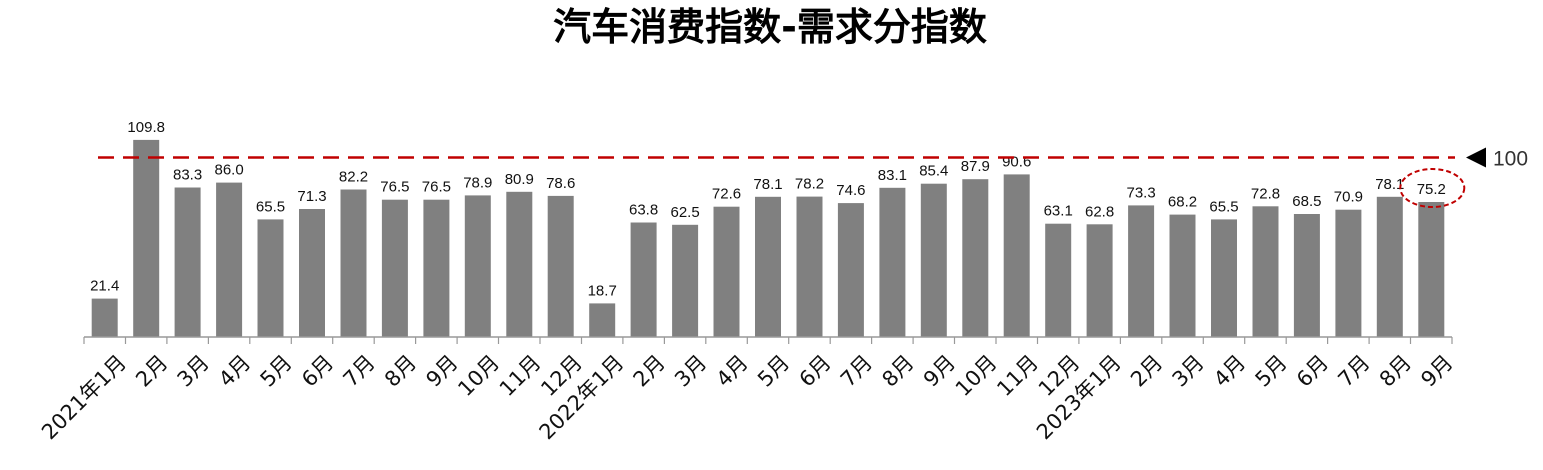  Describe the element at coordinates (684, 212) in the screenshot. I see `bar-value-label: 62.5` at that location.